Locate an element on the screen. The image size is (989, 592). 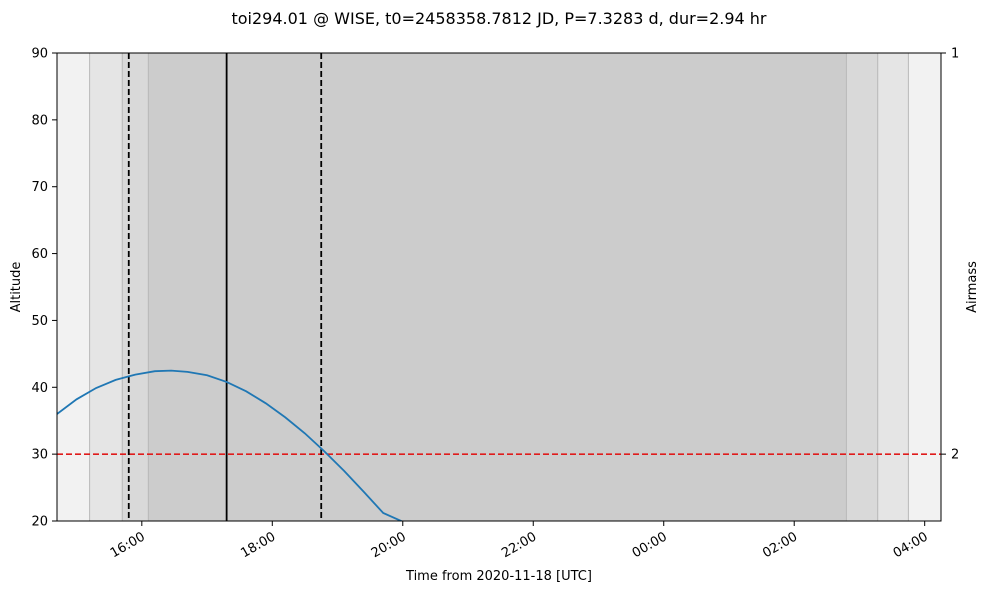
airmass-tick-label: 1 is located at coordinates (955, 54).